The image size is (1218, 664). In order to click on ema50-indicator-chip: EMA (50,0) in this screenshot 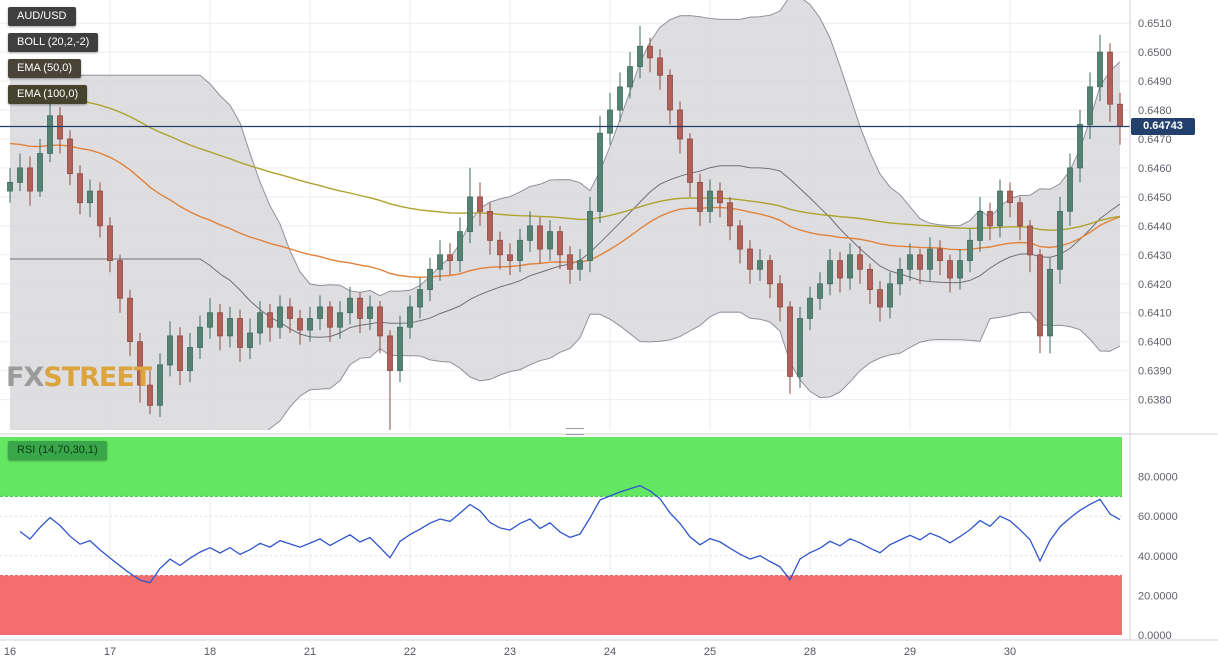, I will do `click(45, 68)`.